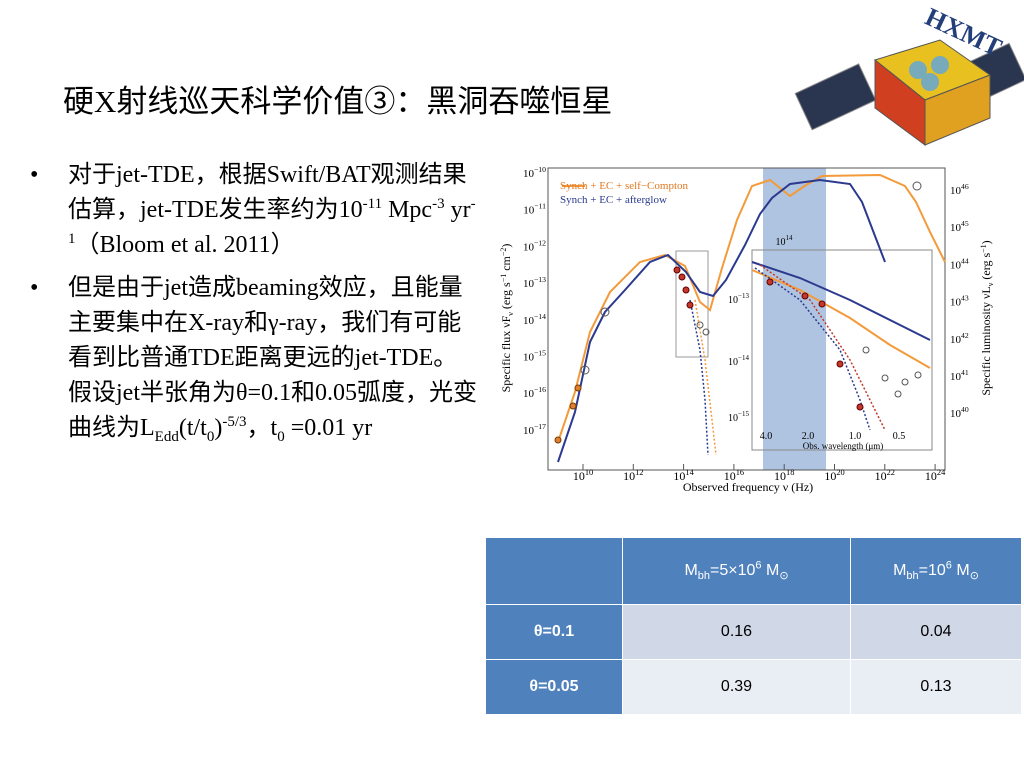  What do you see at coordinates (554, 632) in the screenshot?
I see `row-header: θ=0.1` at bounding box center [554, 632].